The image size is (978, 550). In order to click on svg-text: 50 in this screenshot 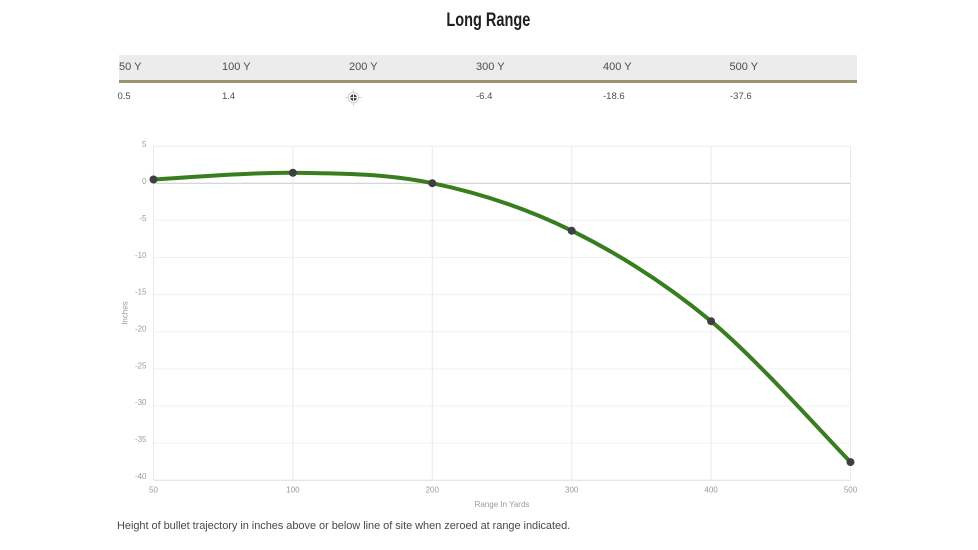, I will do `click(153, 490)`.